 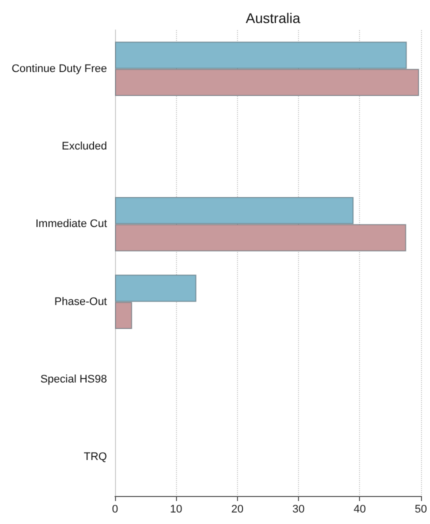 I want to click on y-tick-label: Immediate Cut, so click(x=71, y=224).